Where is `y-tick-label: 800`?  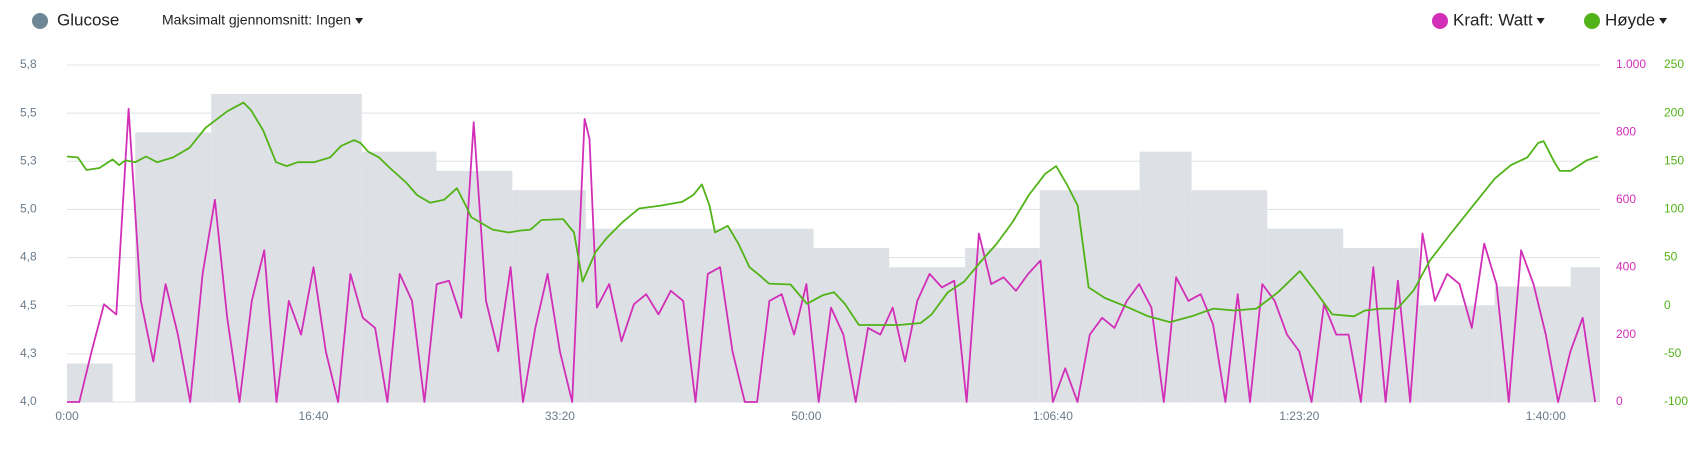
y-tick-label: 800 is located at coordinates (1626, 132).